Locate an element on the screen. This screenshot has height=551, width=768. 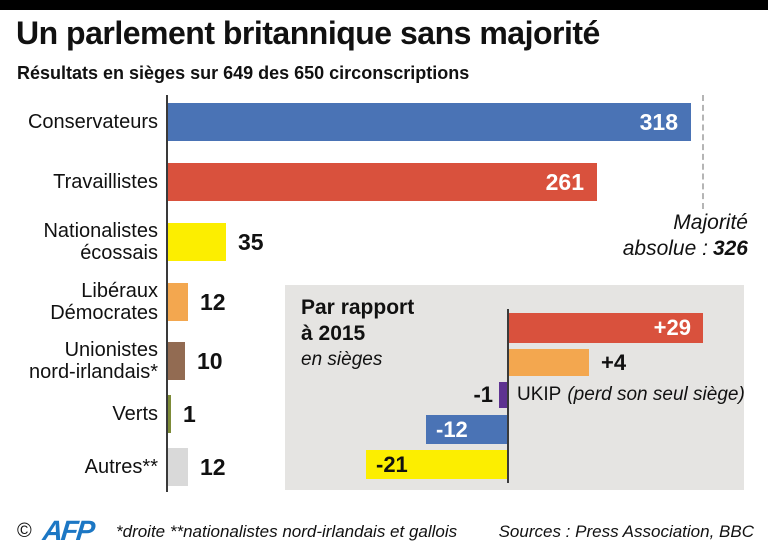
inset-row-plus29: +29 is located at coordinates (514, 328).